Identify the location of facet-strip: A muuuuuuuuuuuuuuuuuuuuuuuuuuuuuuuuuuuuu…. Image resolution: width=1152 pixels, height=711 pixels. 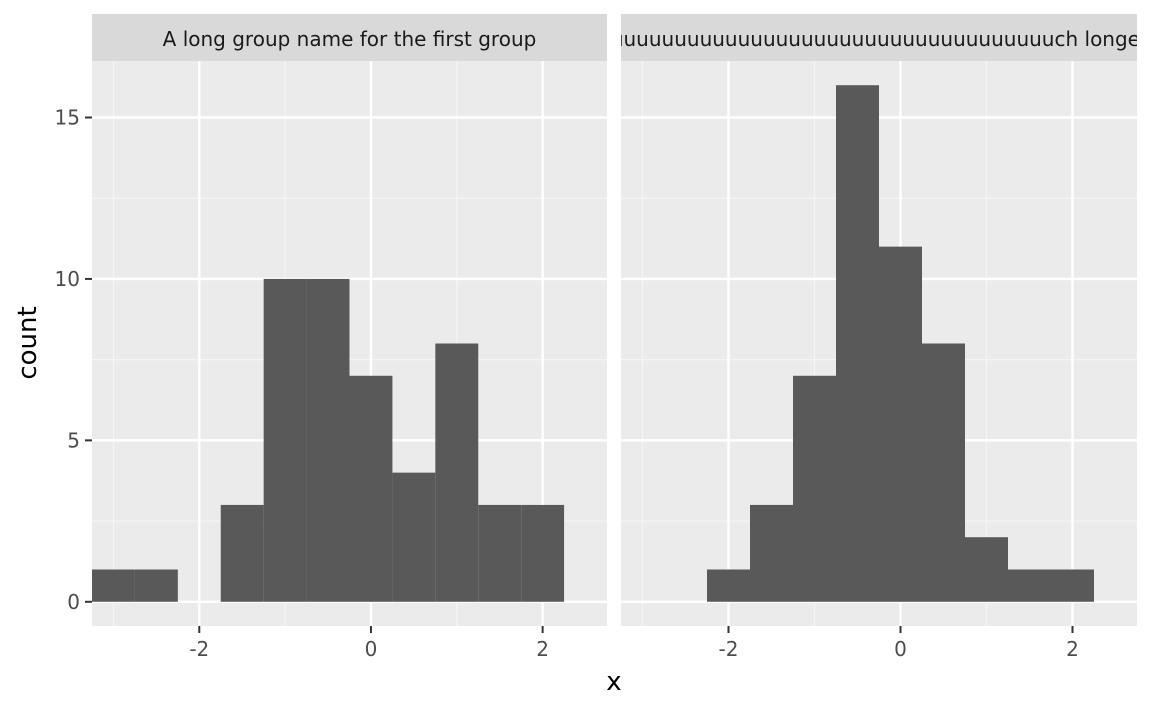
(709, 37).